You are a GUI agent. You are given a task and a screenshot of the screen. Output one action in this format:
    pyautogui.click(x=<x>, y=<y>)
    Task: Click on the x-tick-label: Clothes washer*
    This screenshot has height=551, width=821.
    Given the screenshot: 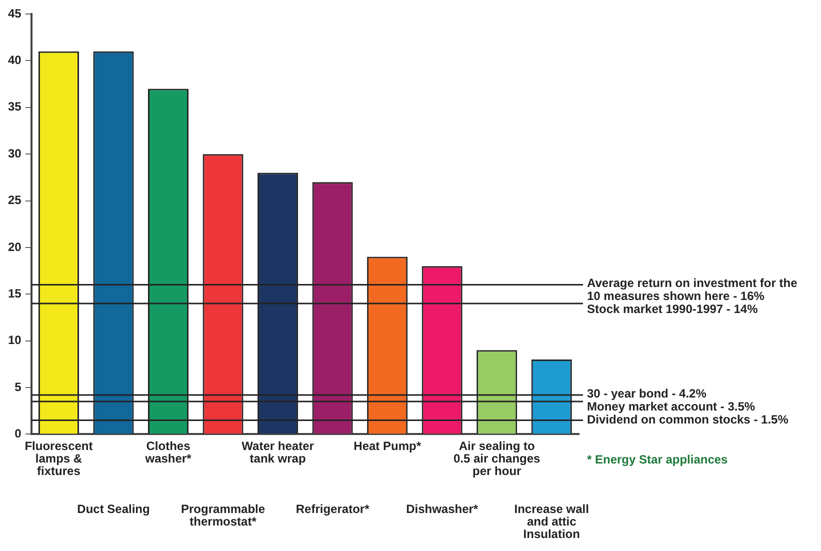 What is the action you would take?
    pyautogui.click(x=168, y=452)
    